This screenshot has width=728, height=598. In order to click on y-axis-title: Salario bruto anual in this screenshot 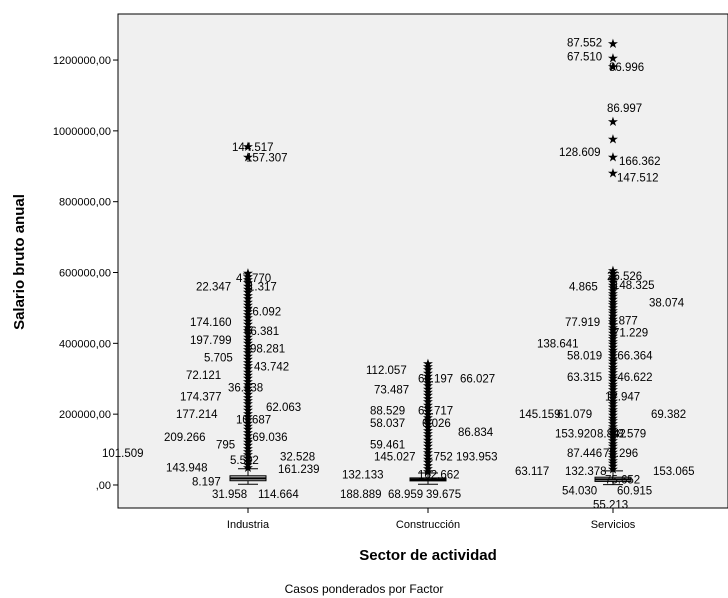, I will do `click(19, 262)`.